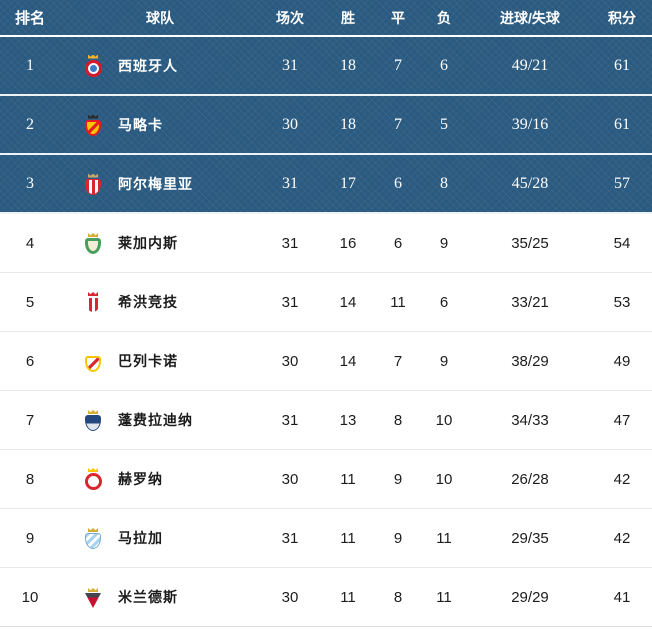 The height and width of the screenshot is (629, 652). Describe the element at coordinates (93, 305) in the screenshot. I see `sporting-gijon-crest-icon` at that location.